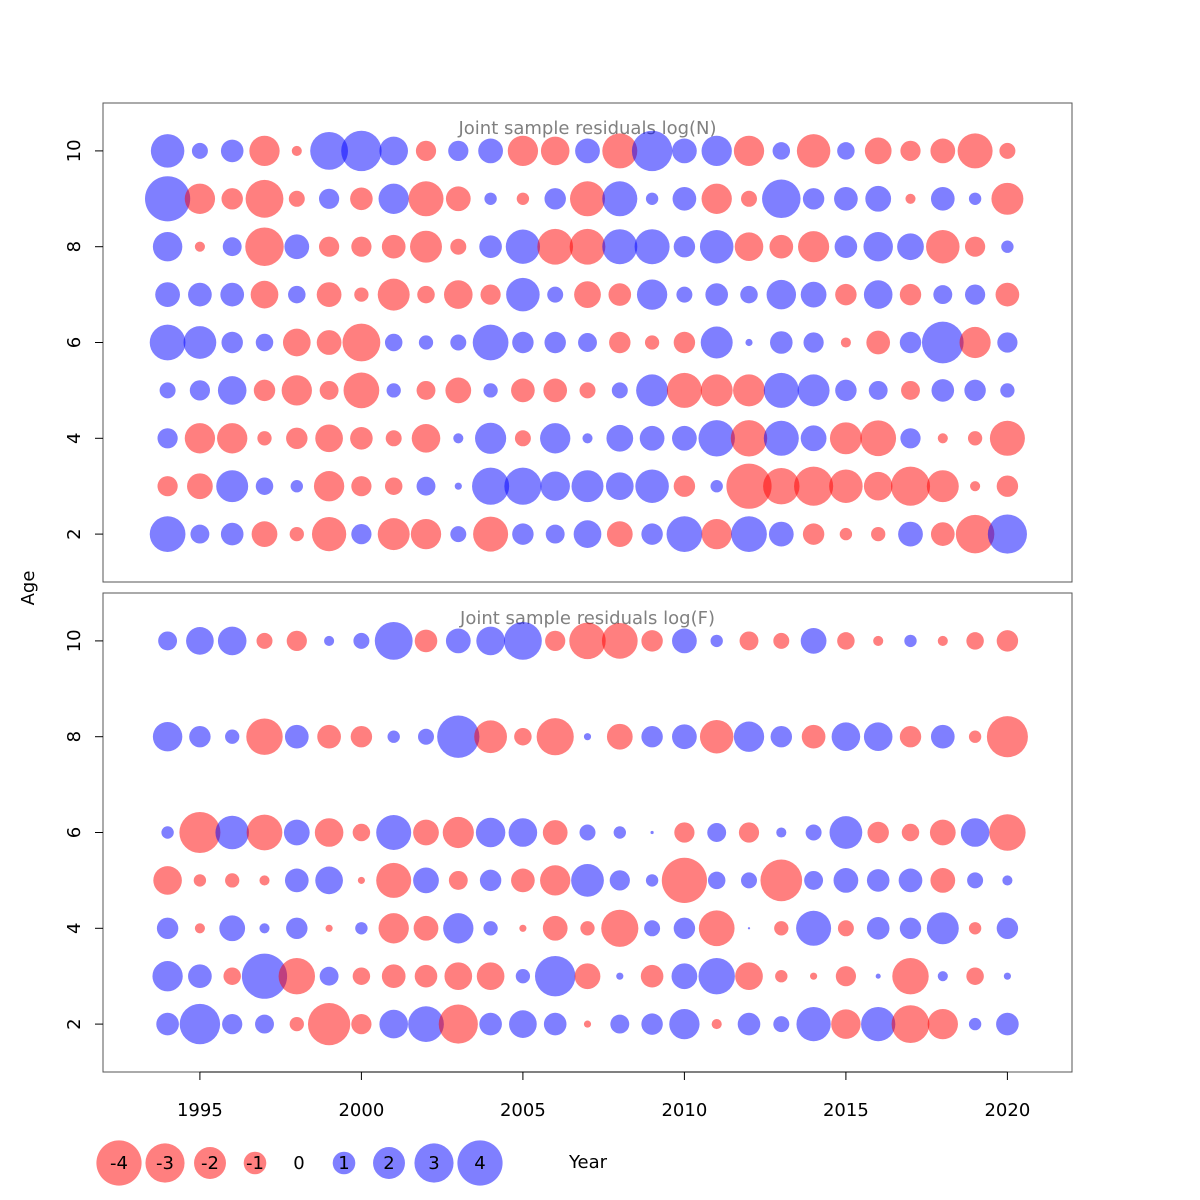 This screenshot has width=1200, height=1200. What do you see at coordinates (652, 486) in the screenshot?
I see `bubble-age-3-year-2009` at bounding box center [652, 486].